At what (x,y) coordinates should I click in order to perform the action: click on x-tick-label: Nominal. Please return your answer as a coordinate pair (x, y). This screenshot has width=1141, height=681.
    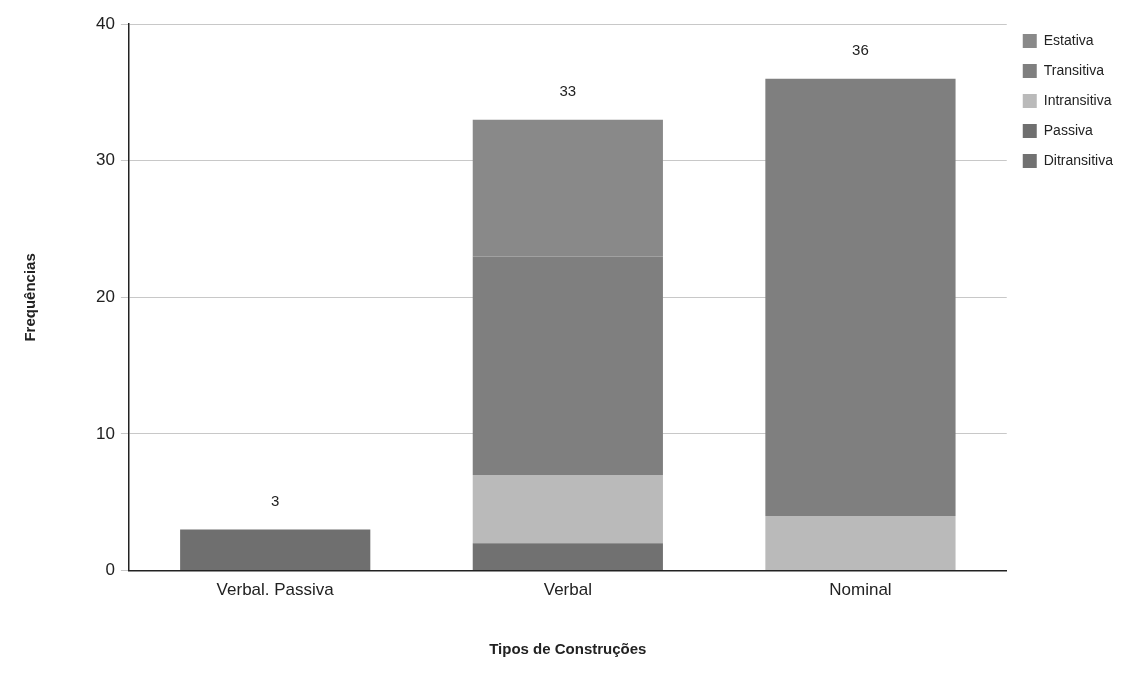
    Looking at the image, I should click on (860, 590).